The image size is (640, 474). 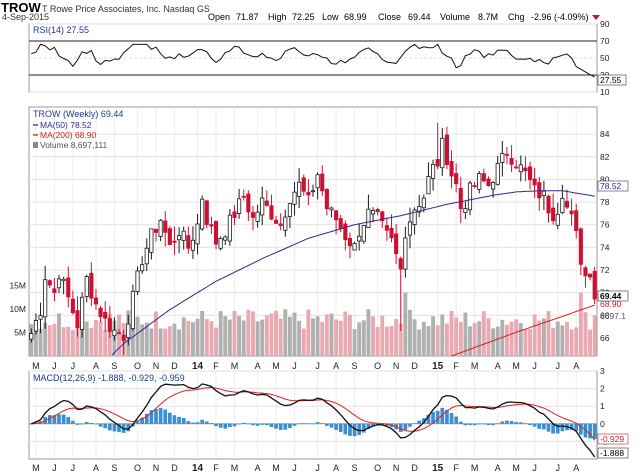 I want to click on rsi-tick-label: 50, so click(x=605, y=58).